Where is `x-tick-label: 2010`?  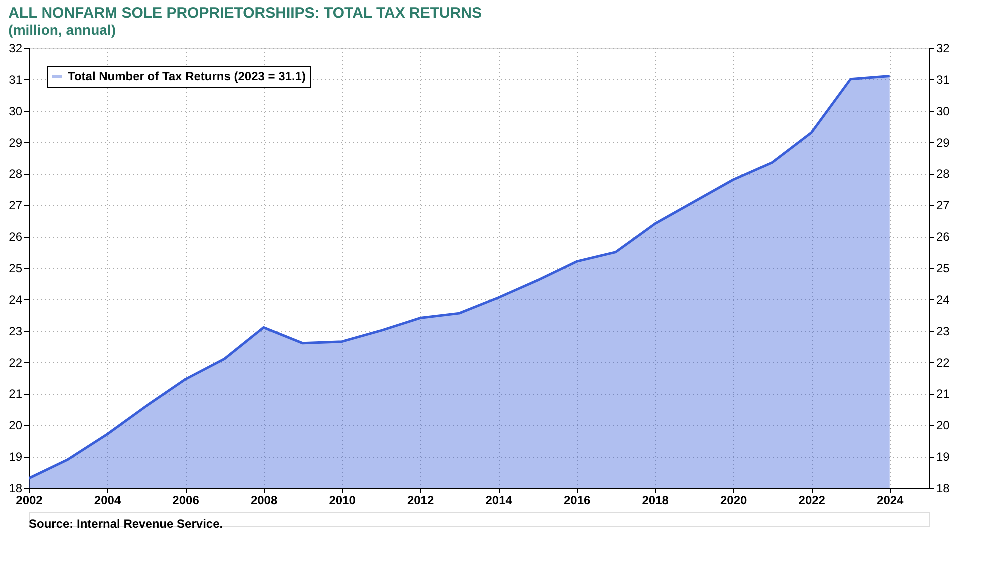
x-tick-label: 2010 is located at coordinates (342, 501).